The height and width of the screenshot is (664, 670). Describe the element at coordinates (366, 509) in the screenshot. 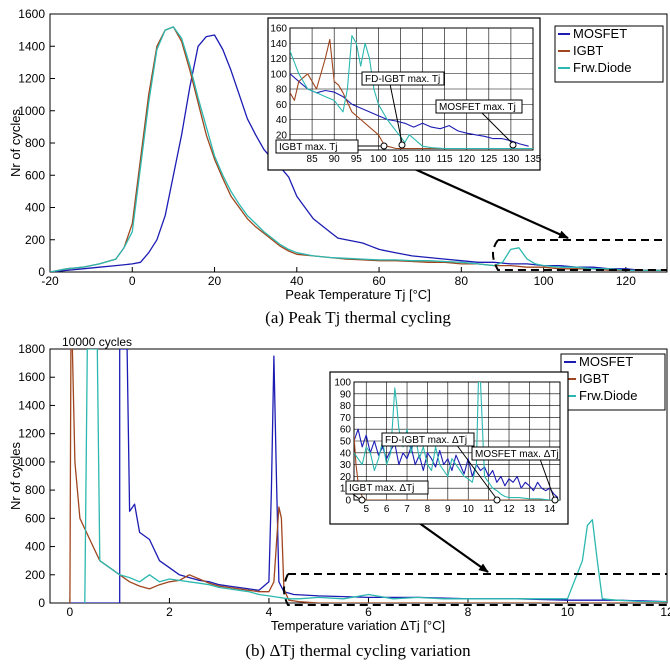

I see `inset-x-tick-label: 5` at that location.